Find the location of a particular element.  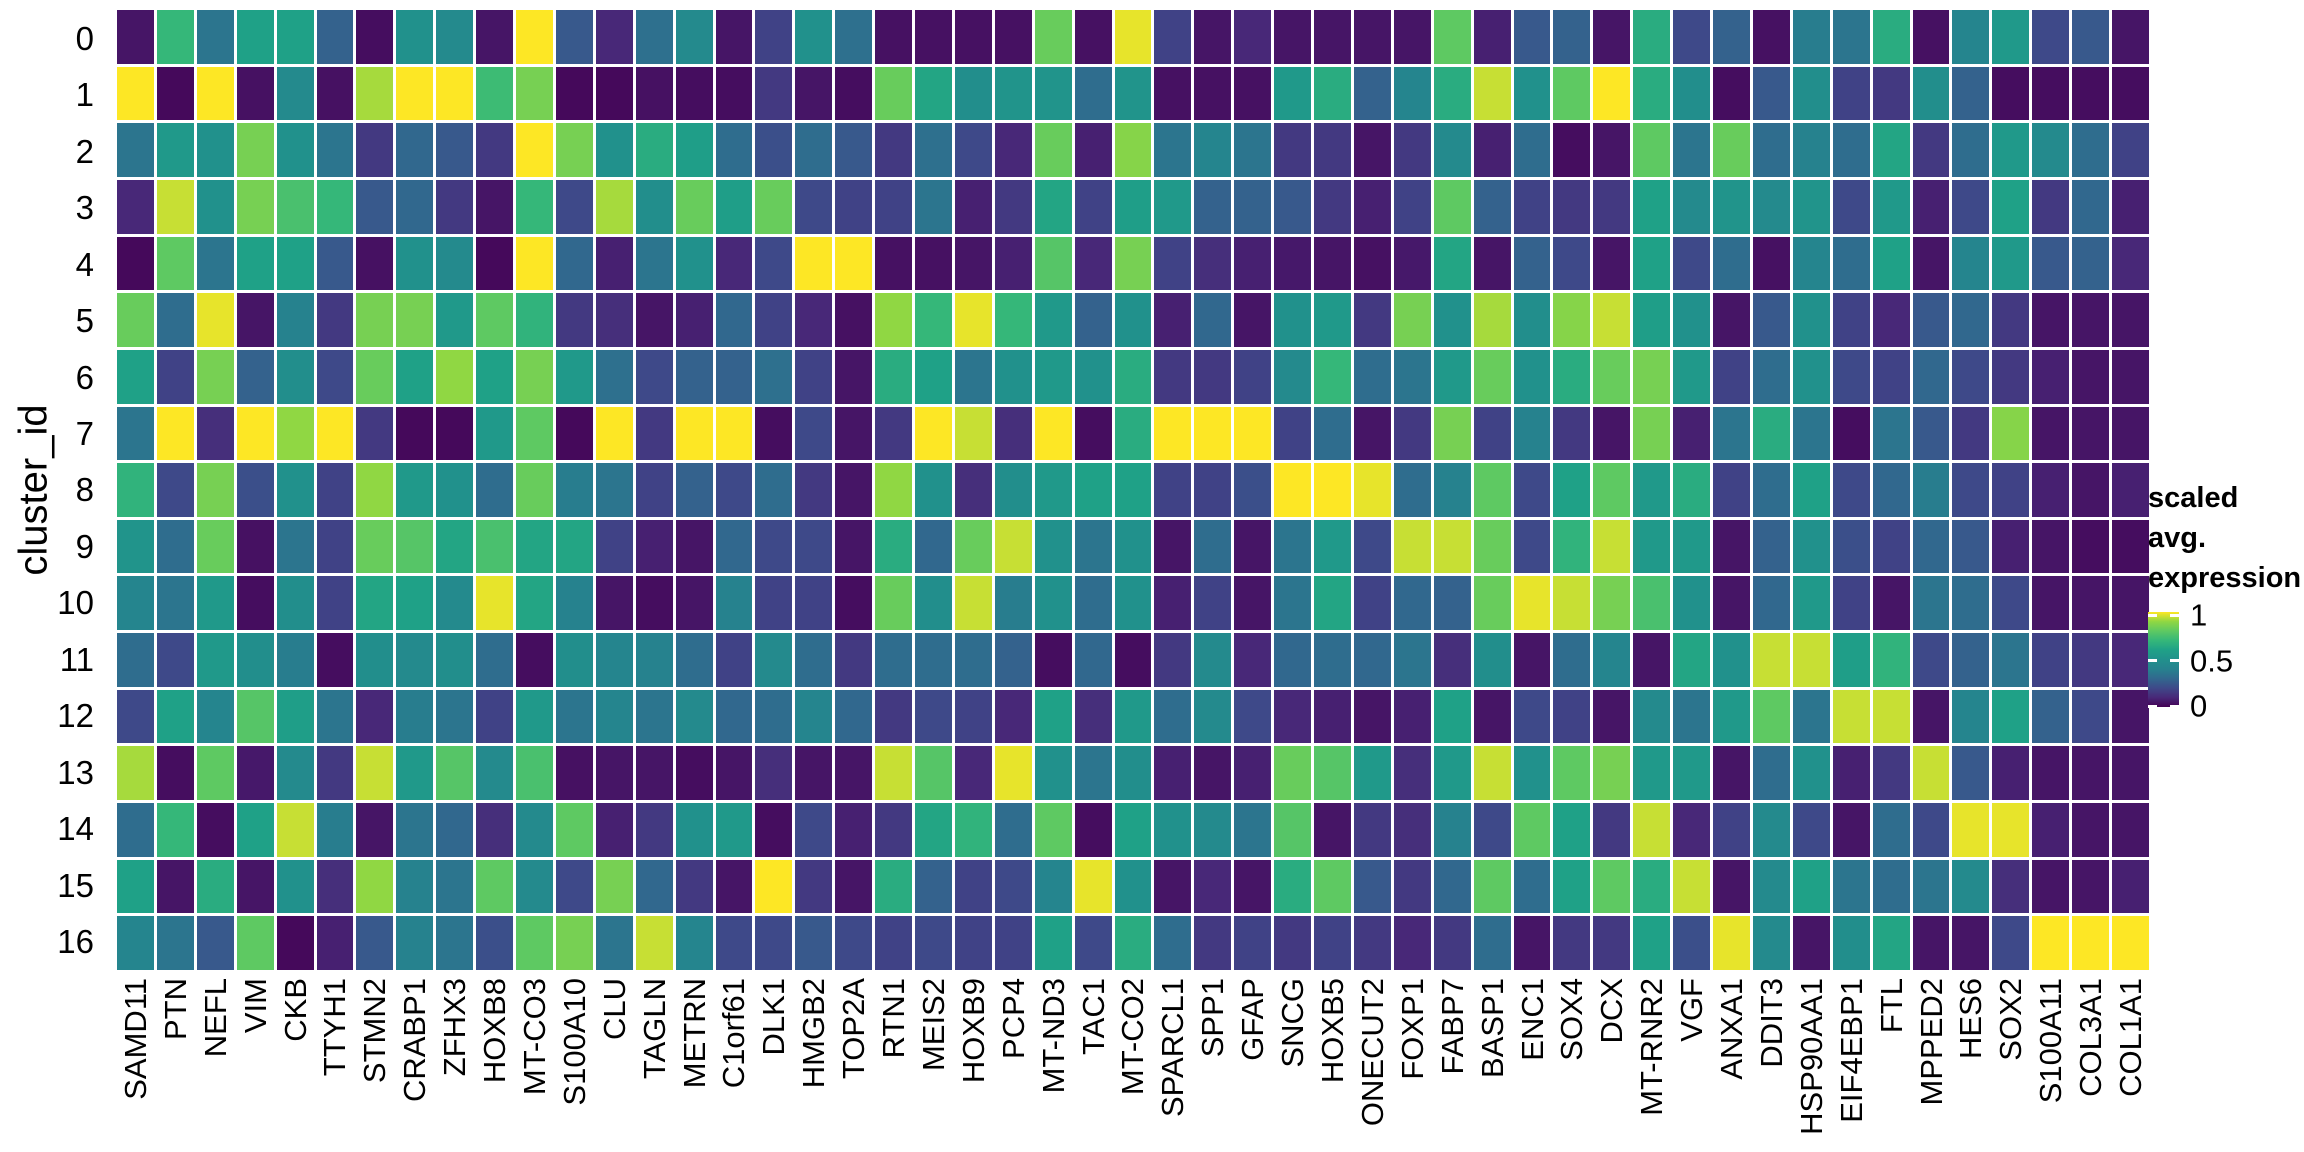

x-tick-label: PTN is located at coordinates (175, 1009).